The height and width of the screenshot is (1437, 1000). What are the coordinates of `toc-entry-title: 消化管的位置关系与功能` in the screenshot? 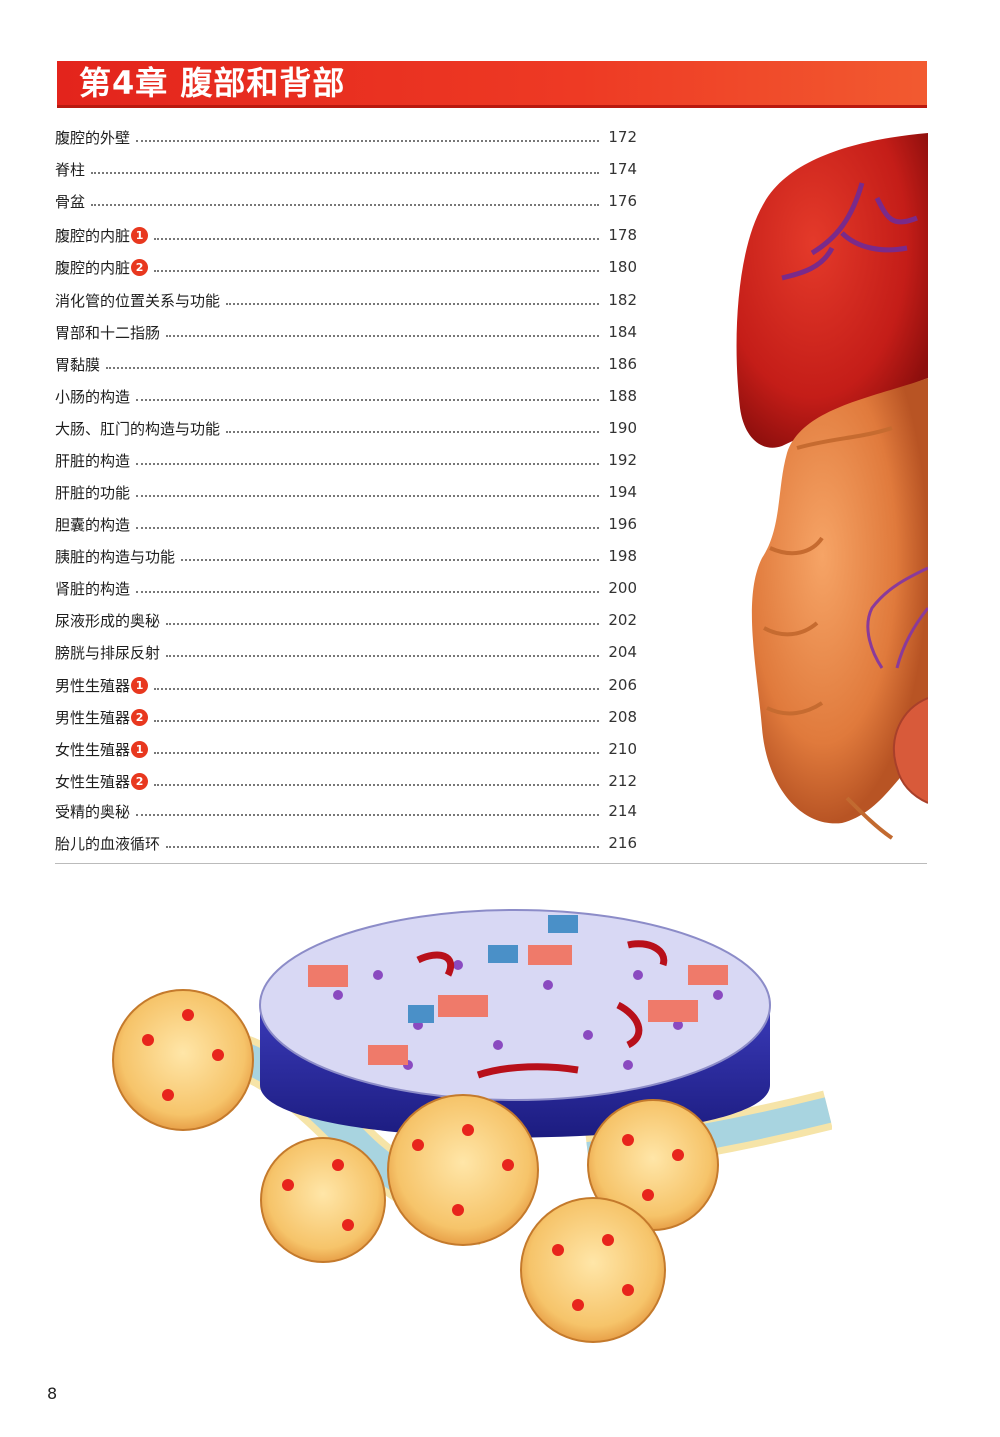 It's located at (137, 300).